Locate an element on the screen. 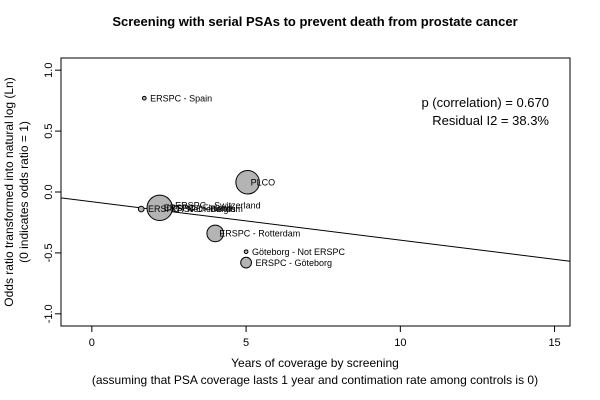 The height and width of the screenshot is (400, 600). x-tick-label: 0 is located at coordinates (92, 343).